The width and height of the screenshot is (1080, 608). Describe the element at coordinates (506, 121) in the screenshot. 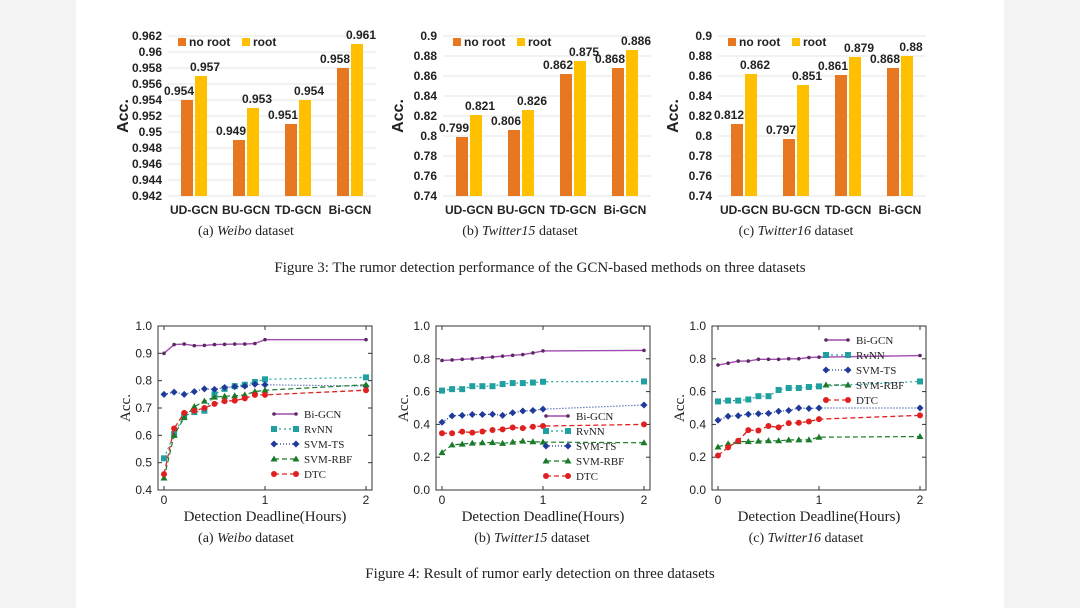

I see `data-label: 0.806` at that location.